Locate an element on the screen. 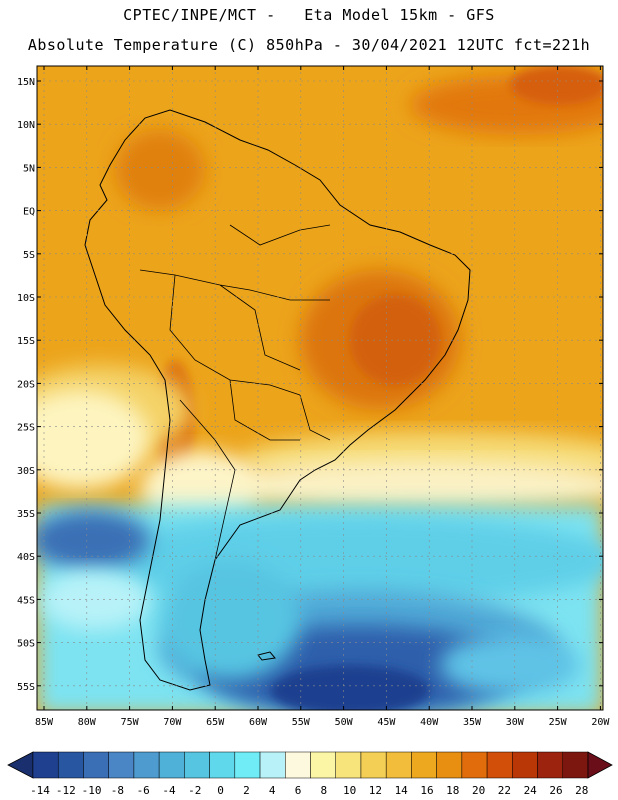 This screenshot has height=800, width=618. lon-label-25W: 25W is located at coordinates (558, 722).